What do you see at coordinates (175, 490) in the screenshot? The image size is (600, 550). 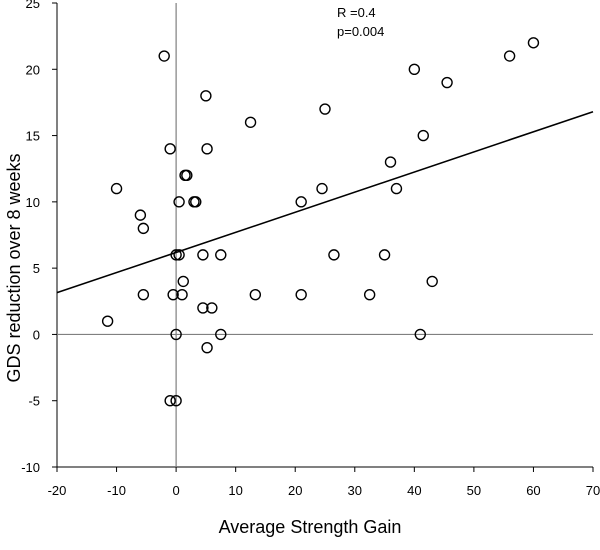 I see `x-tick-label: 0` at bounding box center [175, 490].